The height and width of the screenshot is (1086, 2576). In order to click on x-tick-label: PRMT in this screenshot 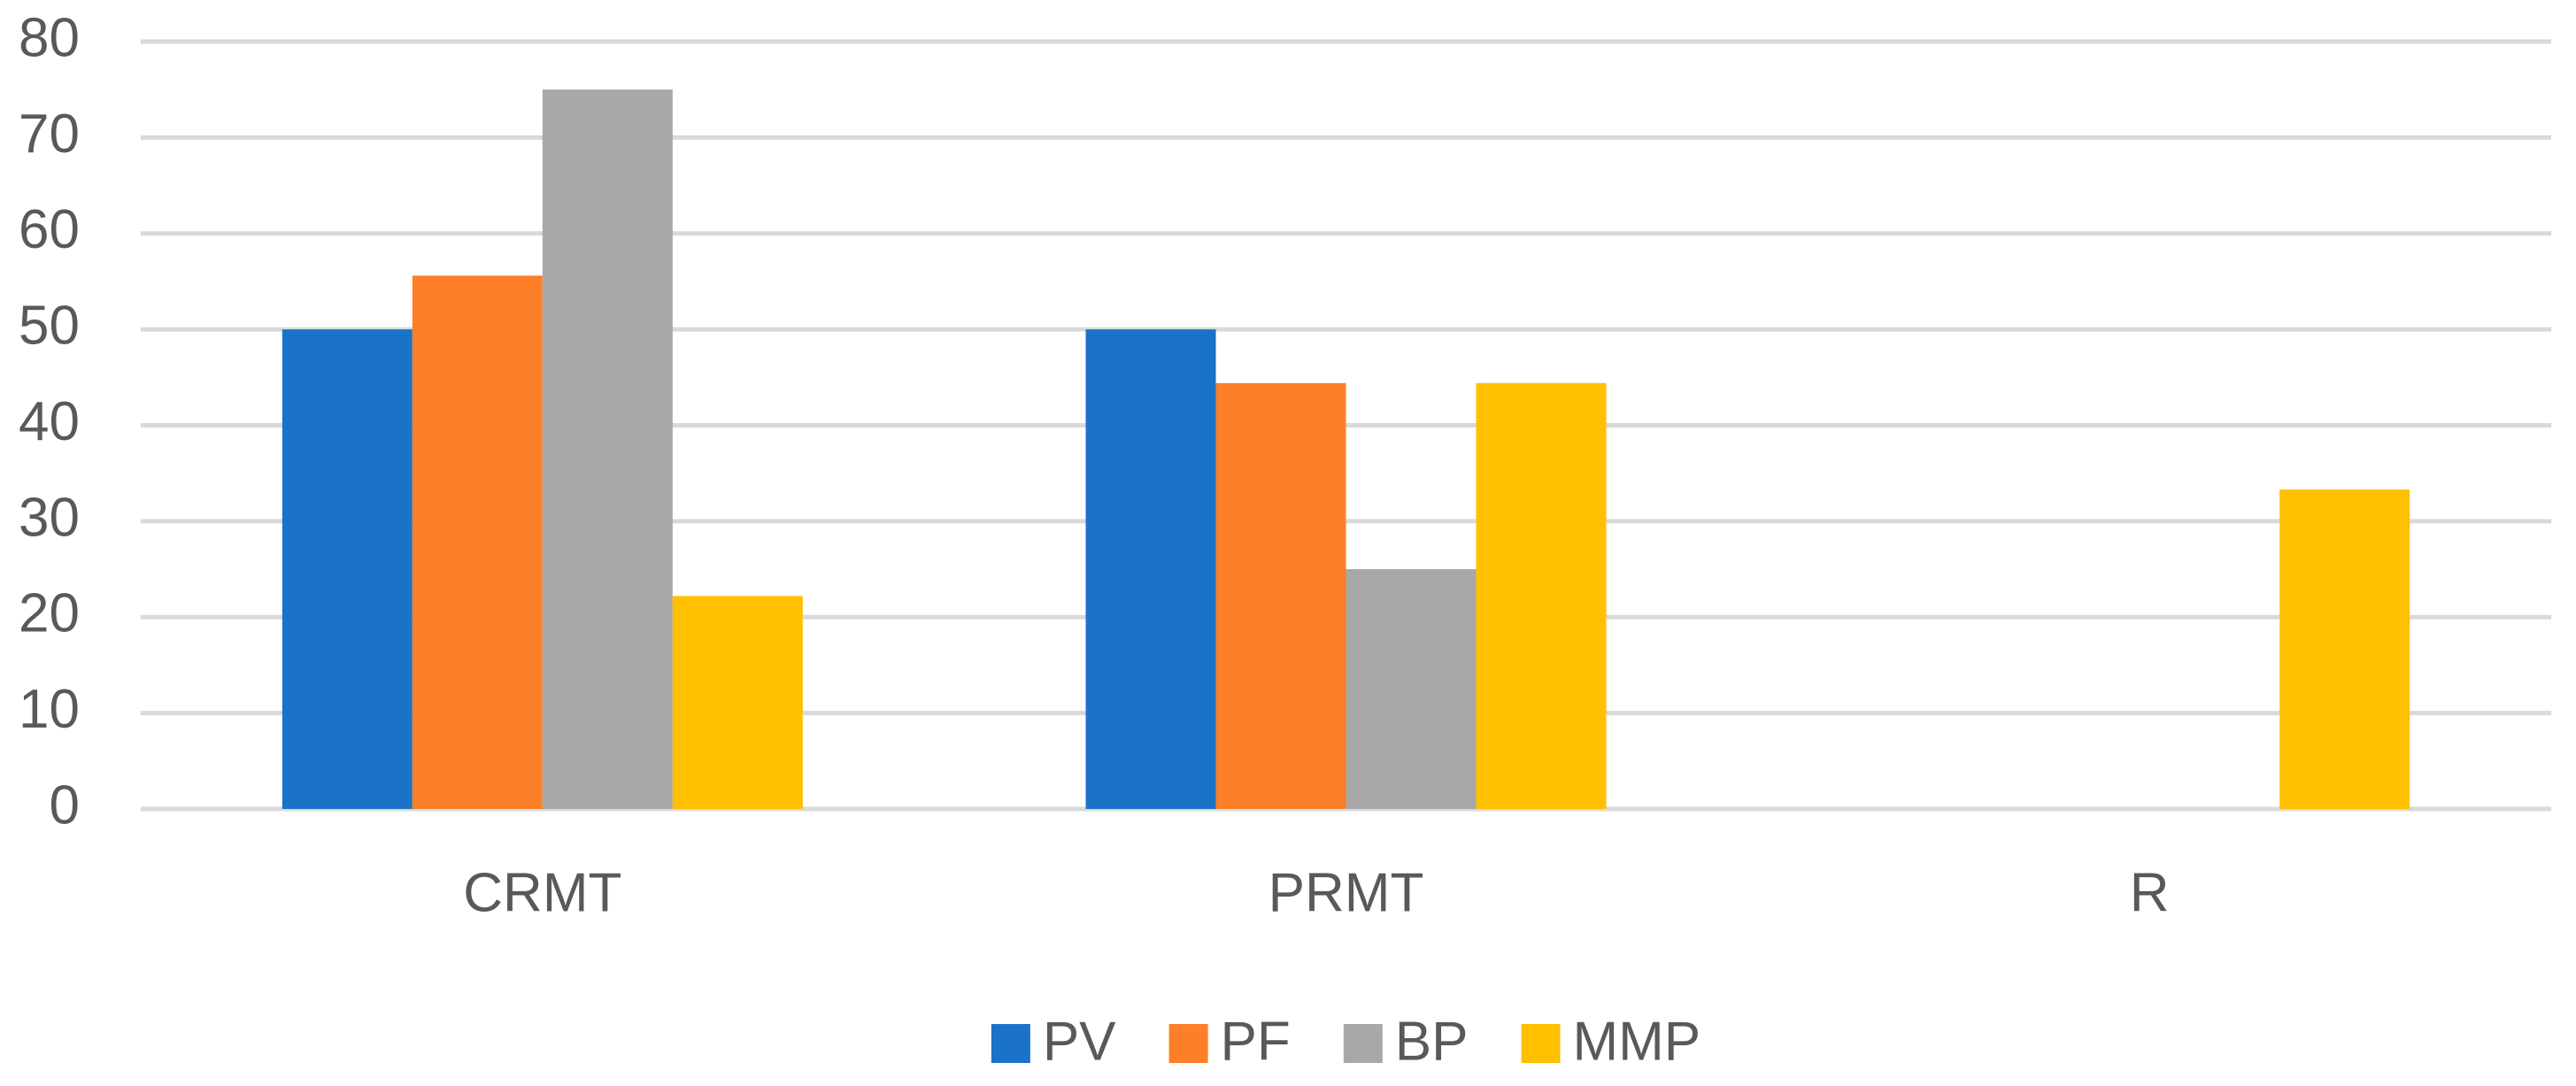, I will do `click(1346, 892)`.